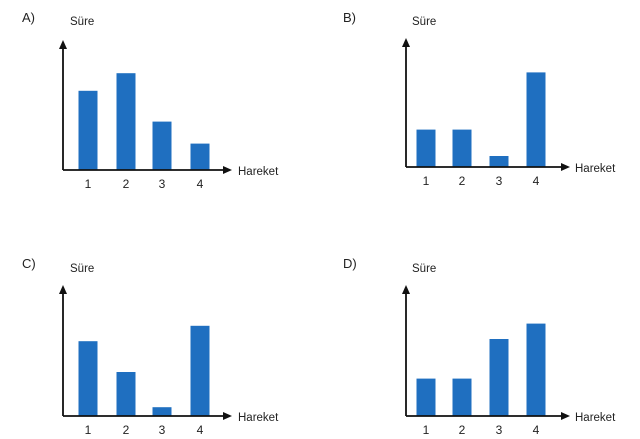 This screenshot has width=640, height=439. I want to click on option-label: B), so click(349, 17).